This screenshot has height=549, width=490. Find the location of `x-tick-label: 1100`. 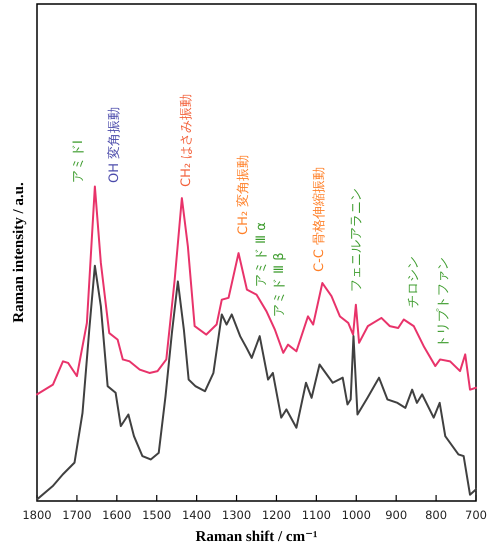

x-tick-label: 1100 is located at coordinates (317, 515).